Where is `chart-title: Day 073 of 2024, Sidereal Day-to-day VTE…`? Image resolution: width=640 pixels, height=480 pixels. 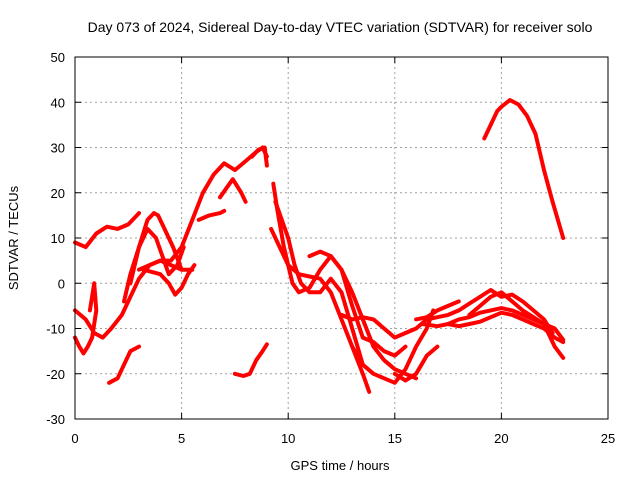
chart-title: Day 073 of 2024, Sidereal Day-to-day VTE… is located at coordinates (340, 27).